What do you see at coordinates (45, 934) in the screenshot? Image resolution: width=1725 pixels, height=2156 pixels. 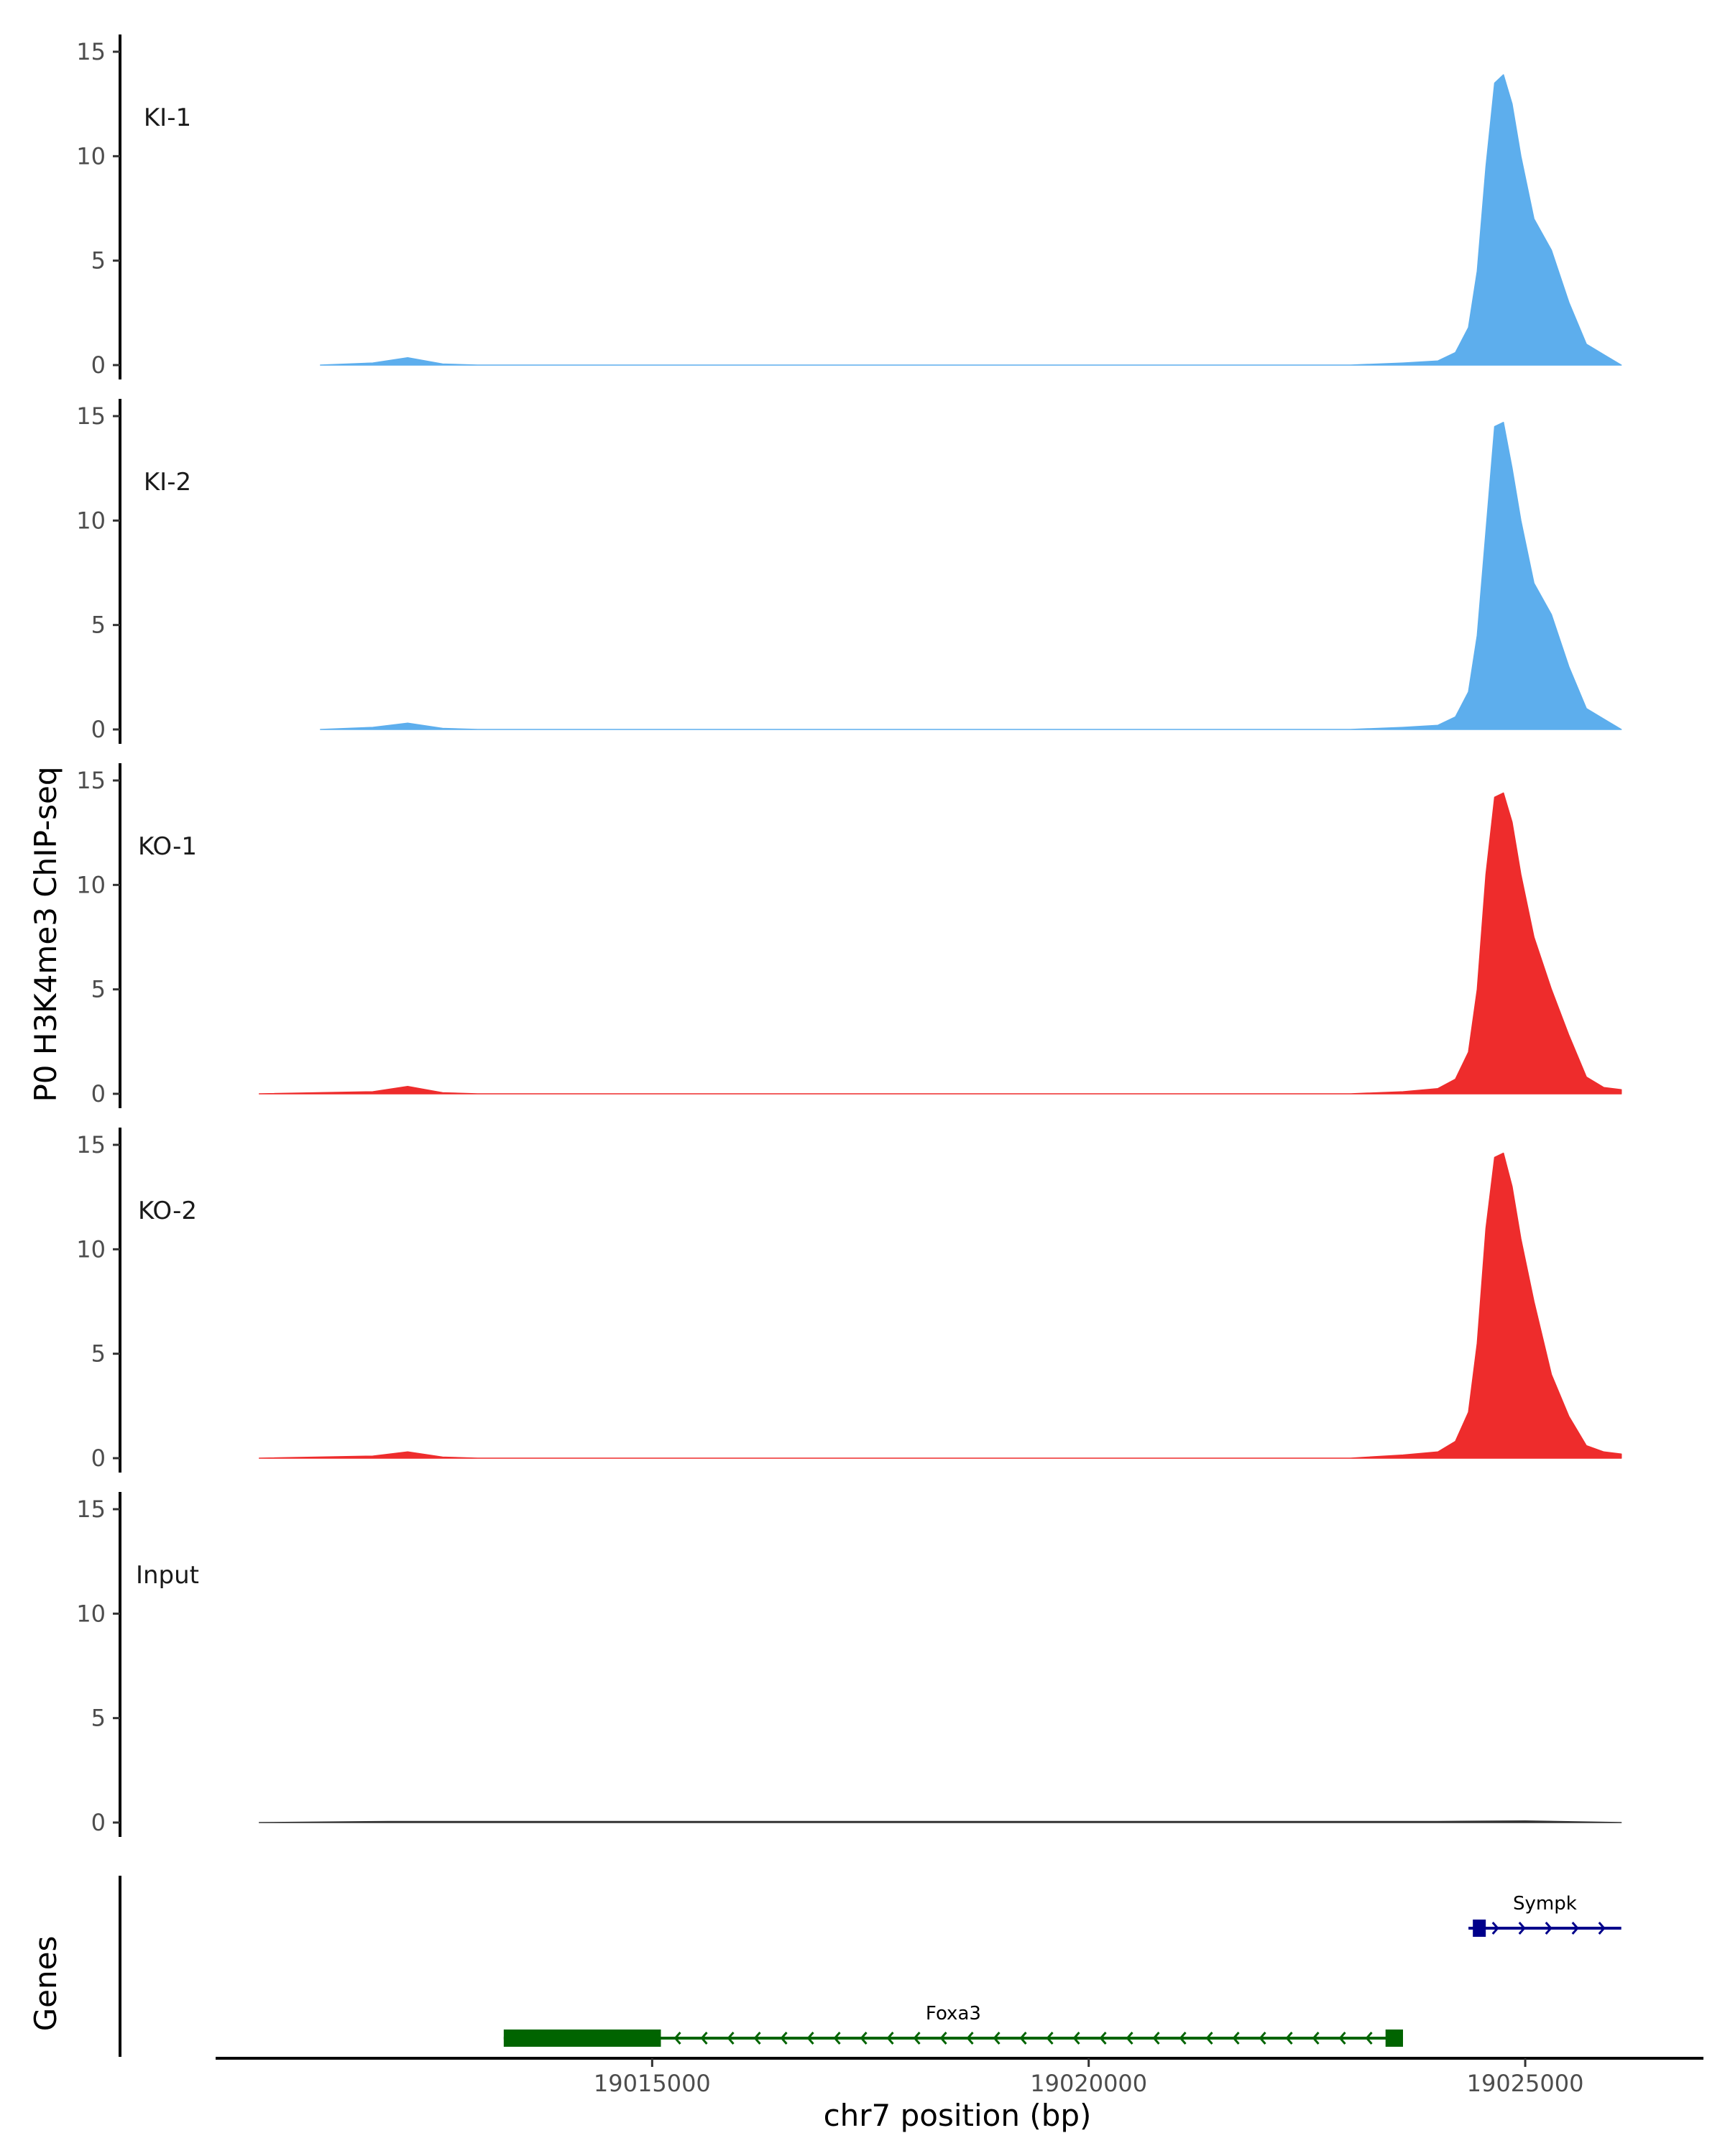 I see `y-axis-title: P0 H3K4me3 ChIP-seq` at bounding box center [45, 934].